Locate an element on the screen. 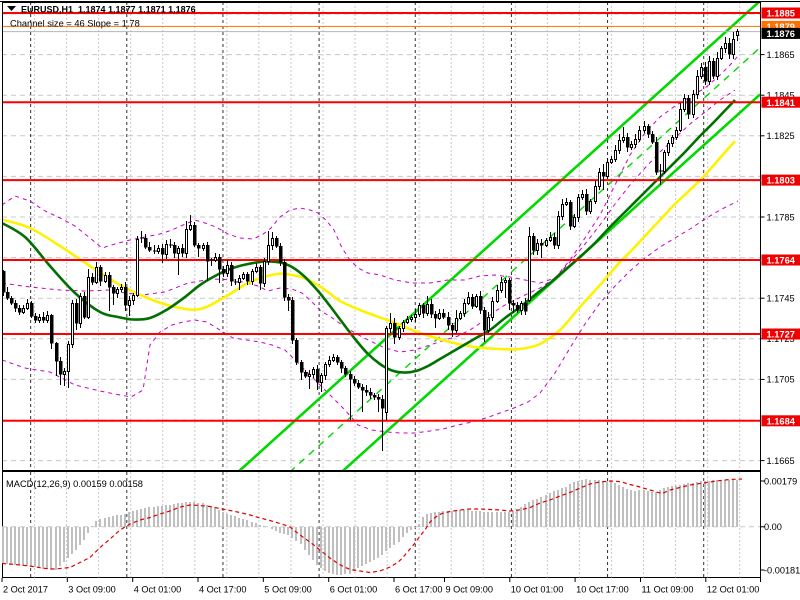 This screenshot has height=600, width=800. svg-text: -0.00181 is located at coordinates (782, 570).